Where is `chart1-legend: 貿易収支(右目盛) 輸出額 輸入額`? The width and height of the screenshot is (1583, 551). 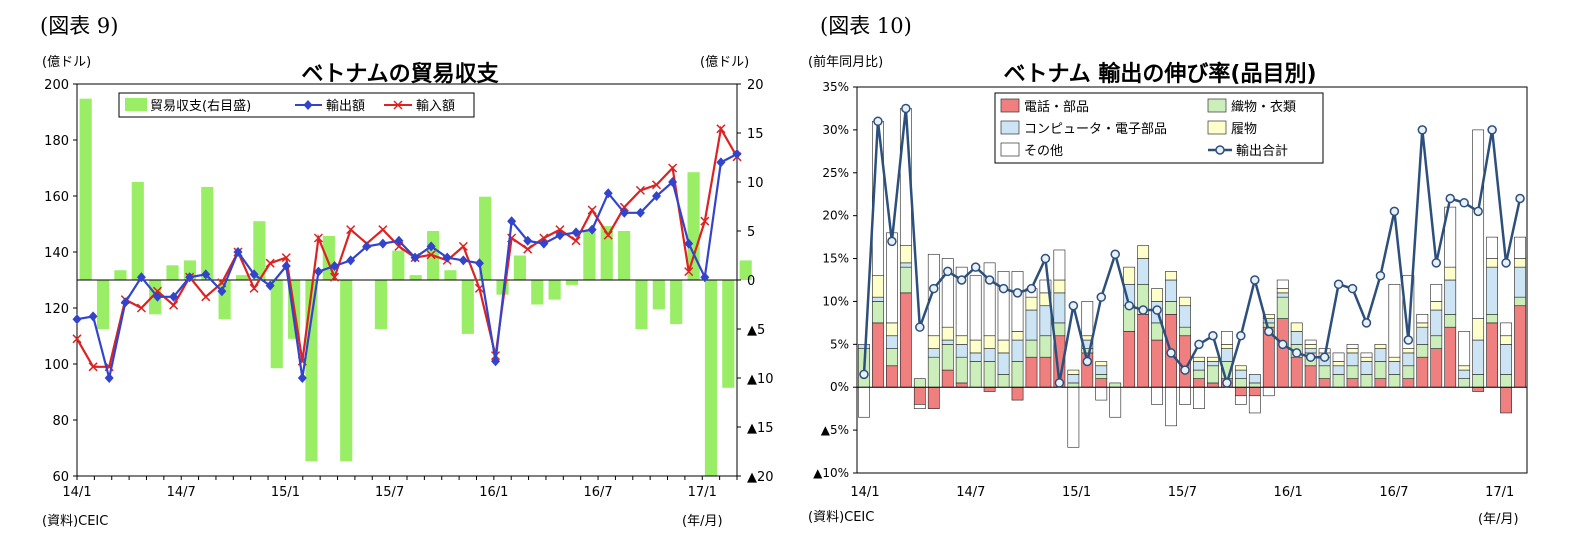 chart1-legend: 貿易収支(右目盛) 輸出額 輸入額 is located at coordinates (296, 105).